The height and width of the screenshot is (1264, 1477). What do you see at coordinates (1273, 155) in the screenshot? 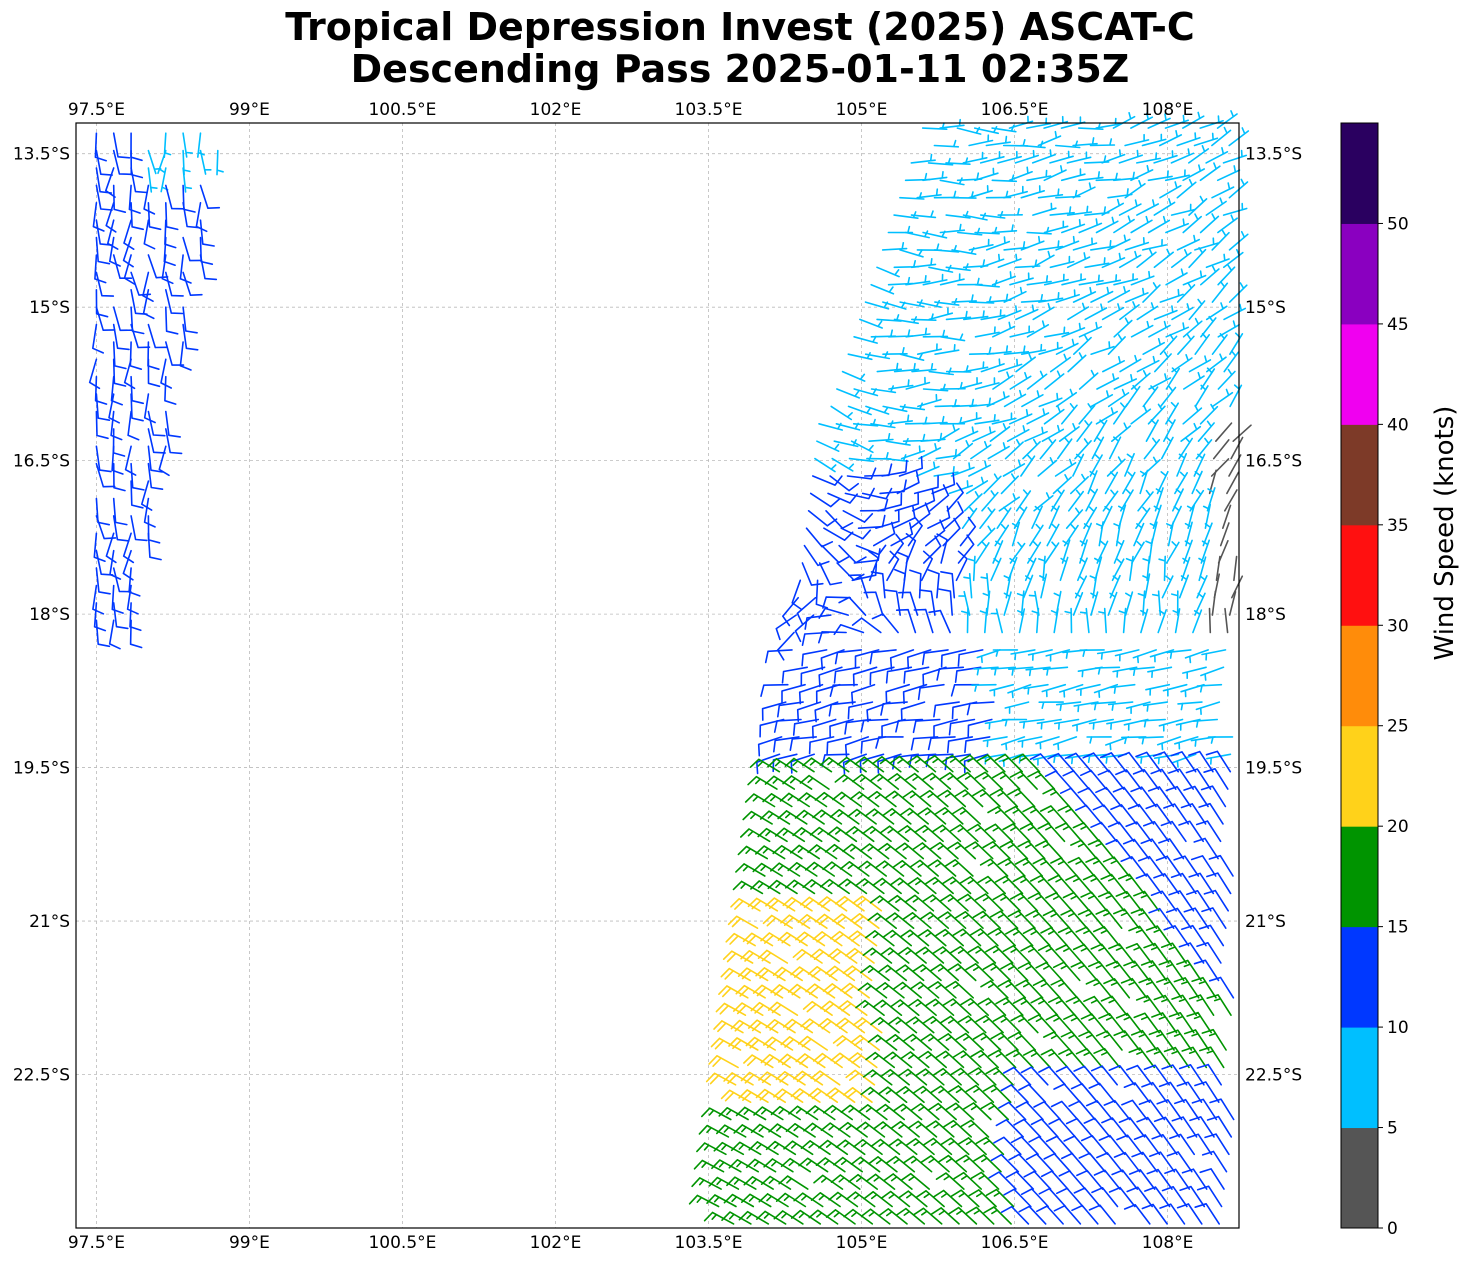
I see `lat-tick-label-right: 13.5°S` at bounding box center [1273, 155].